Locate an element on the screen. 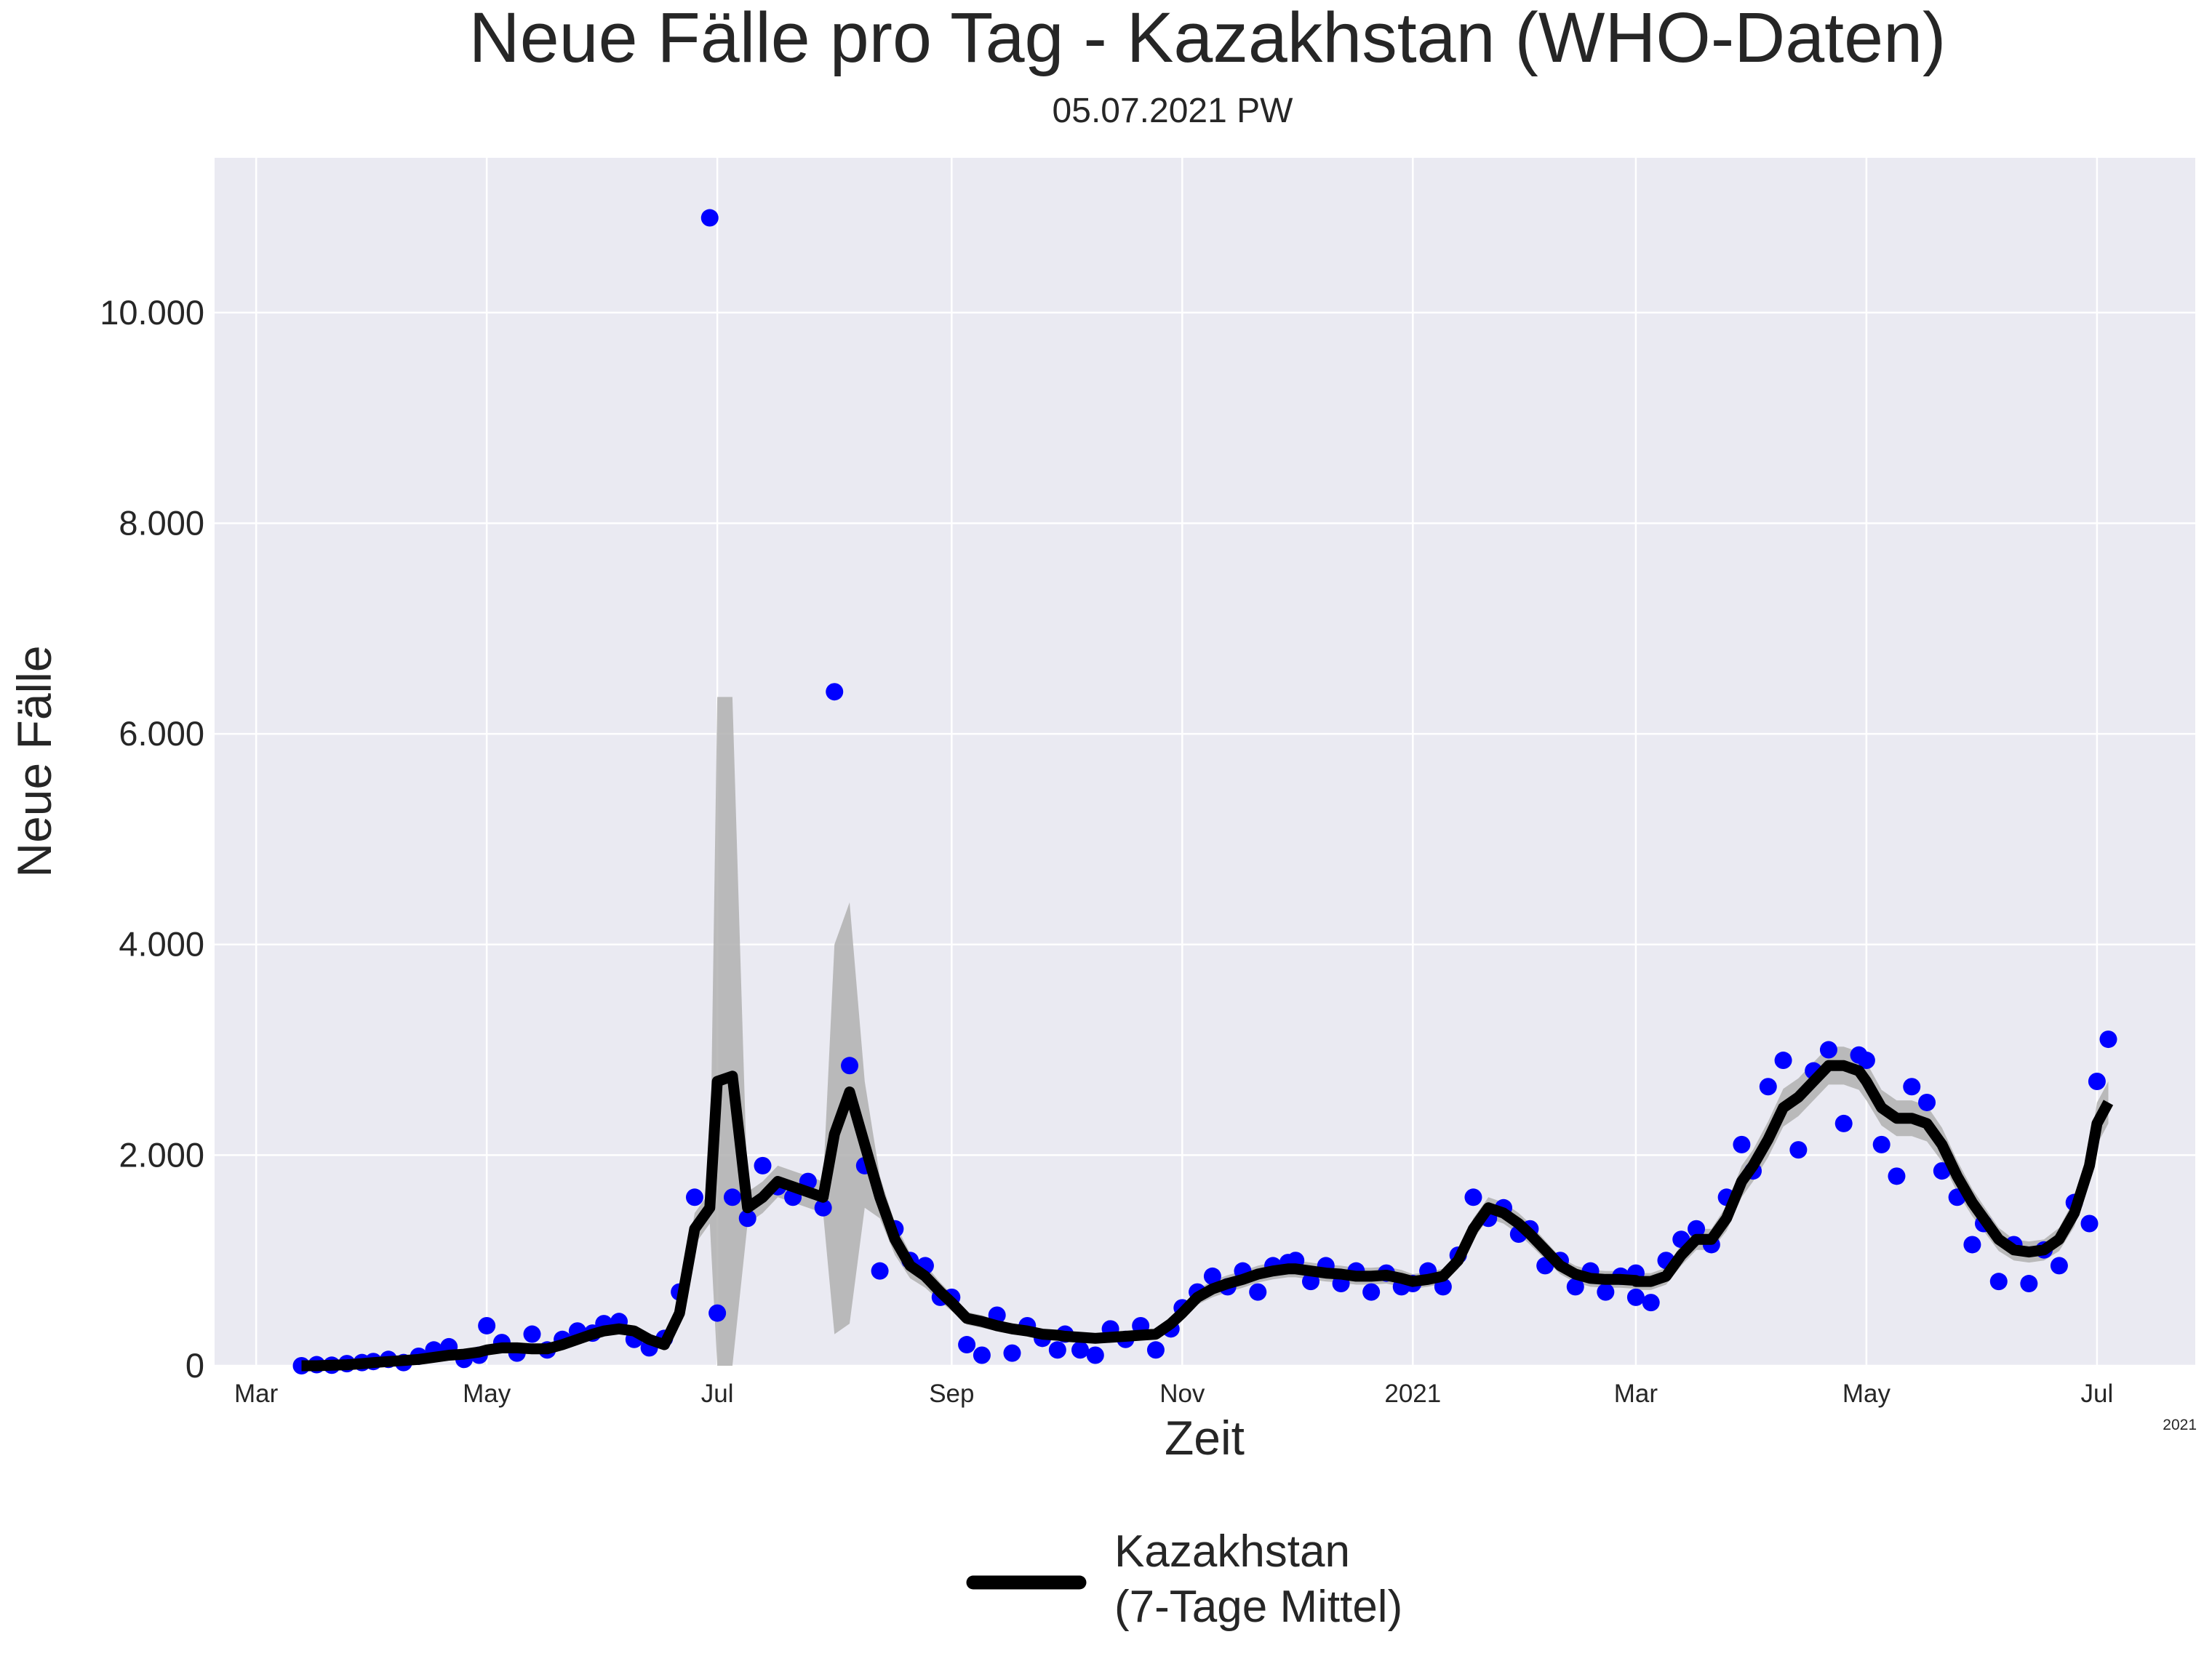 The width and height of the screenshot is (2212, 1669). y-tick-label: 4.000 is located at coordinates (161, 945).